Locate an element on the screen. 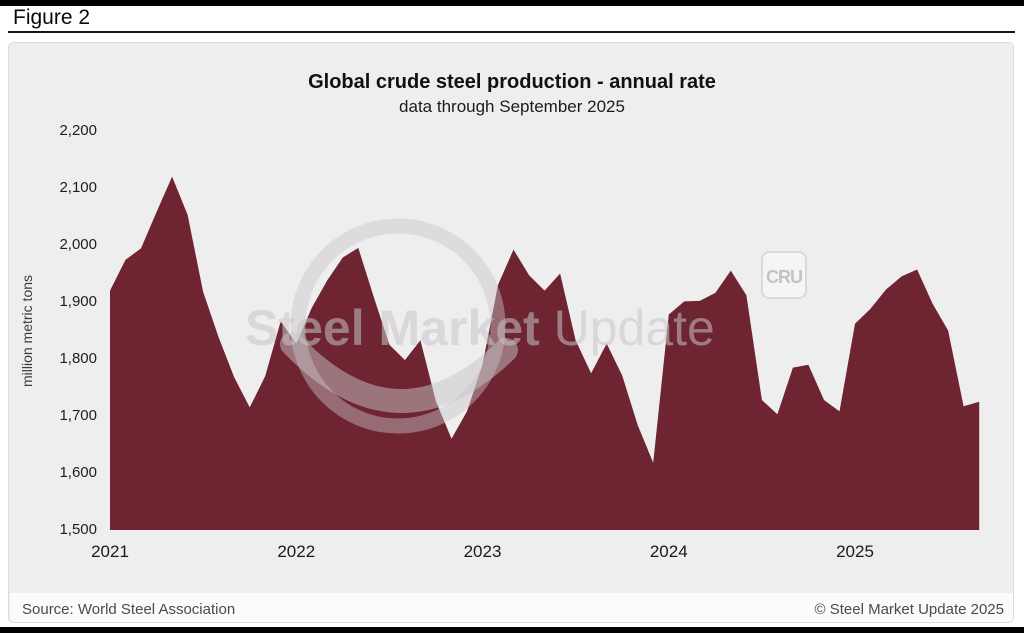 Image resolution: width=1024 pixels, height=633 pixels. x-tick-label: 2024 is located at coordinates (668, 551).